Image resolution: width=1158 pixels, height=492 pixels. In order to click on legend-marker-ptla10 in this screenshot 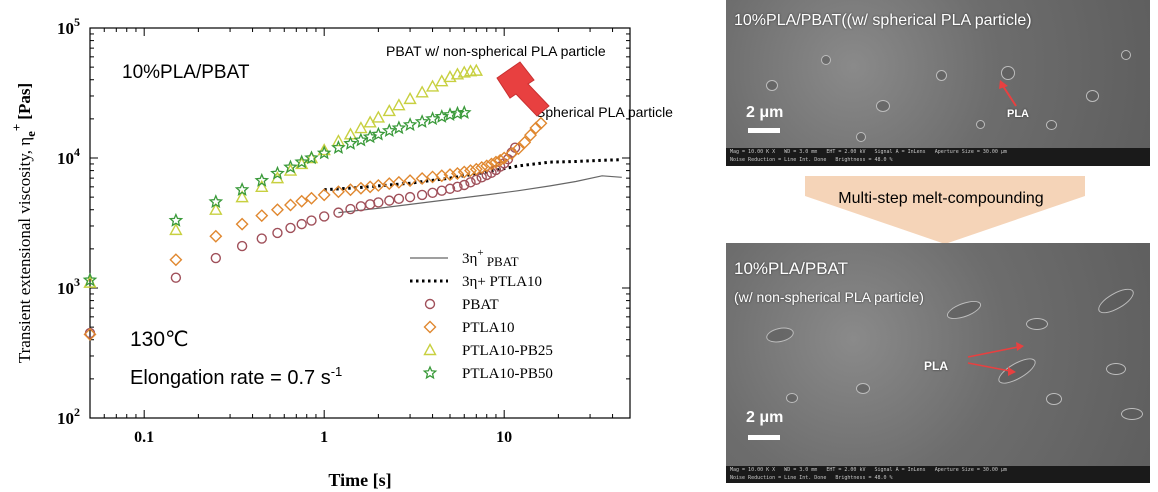, I will do `click(430, 327)`.